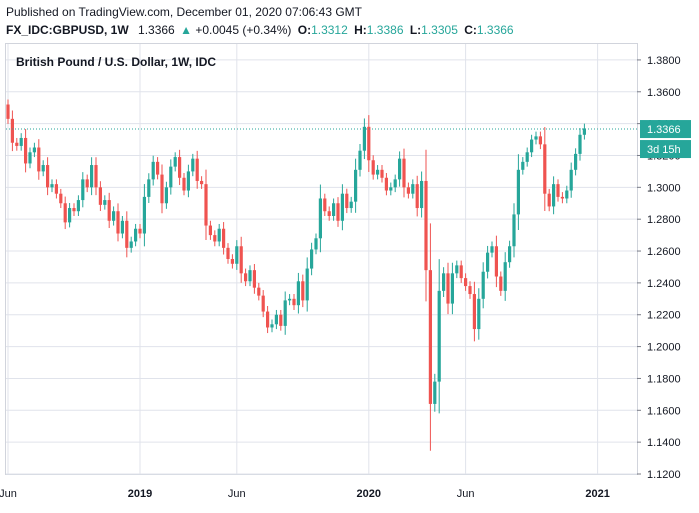  What do you see at coordinates (665, 149) in the screenshot?
I see `countdown-badge` at bounding box center [665, 149].